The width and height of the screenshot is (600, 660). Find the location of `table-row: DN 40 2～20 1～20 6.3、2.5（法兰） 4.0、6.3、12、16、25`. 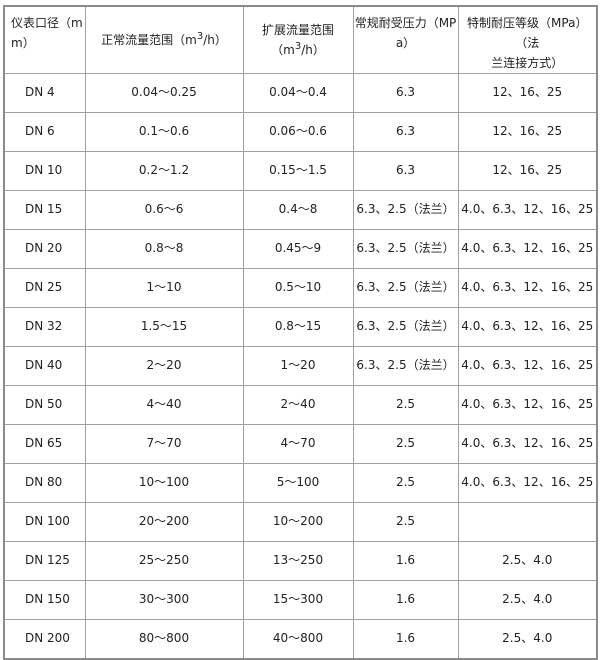

table-row: DN 40 2～20 1～20 6.3、2.5（法兰） 4.0、6.3、12、16、25 is located at coordinates (300, 366).